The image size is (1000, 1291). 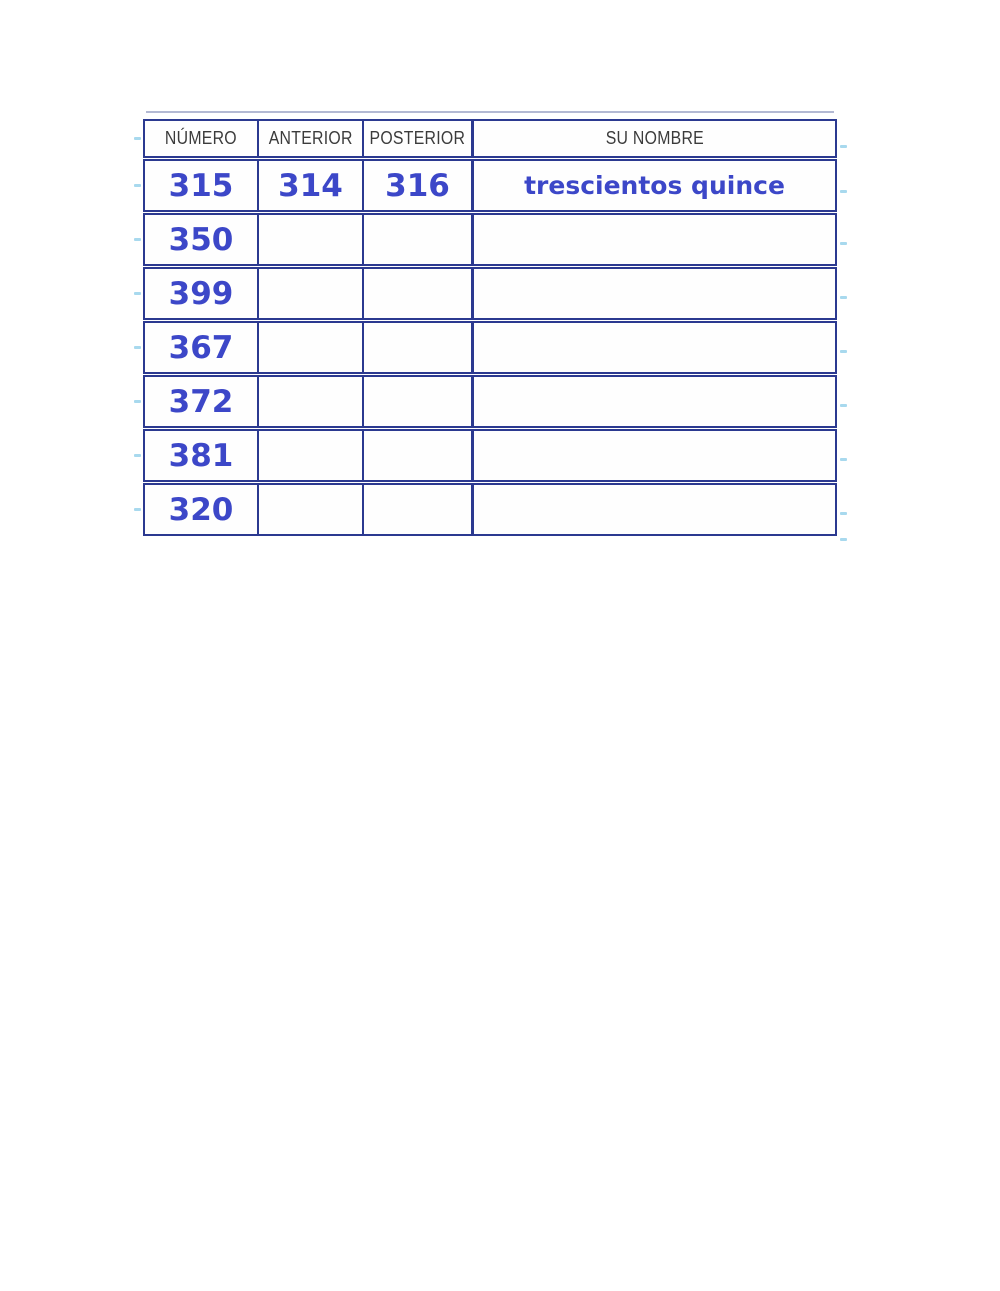 I want to click on numero-value: 372, so click(x=201, y=401).